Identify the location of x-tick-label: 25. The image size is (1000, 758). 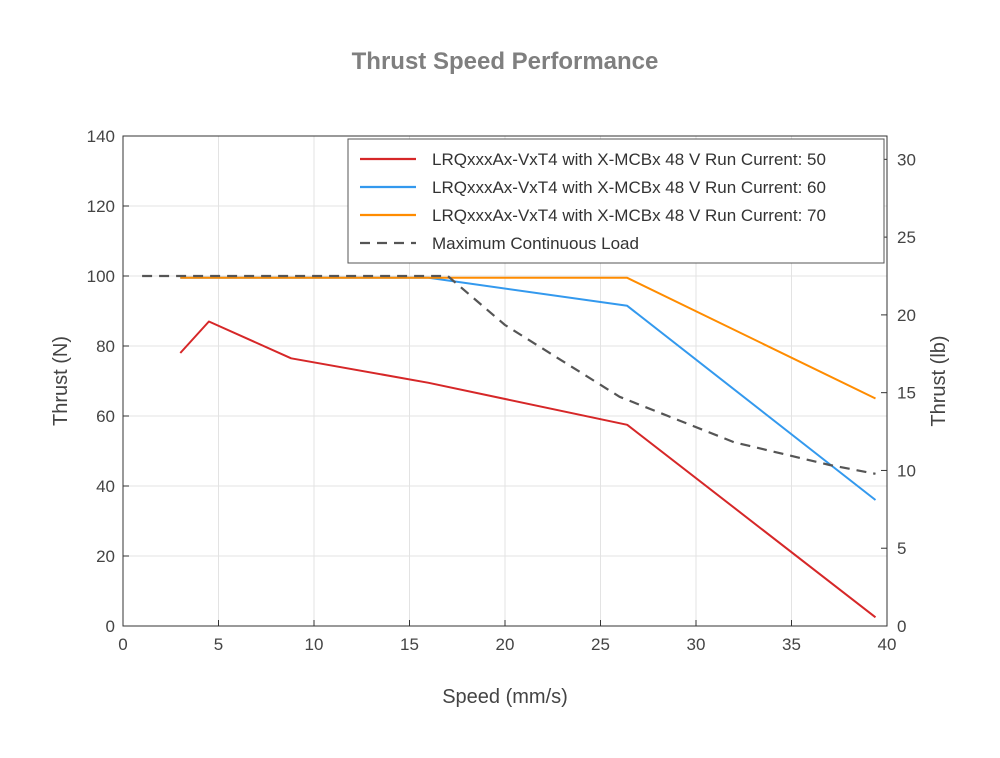
(600, 644).